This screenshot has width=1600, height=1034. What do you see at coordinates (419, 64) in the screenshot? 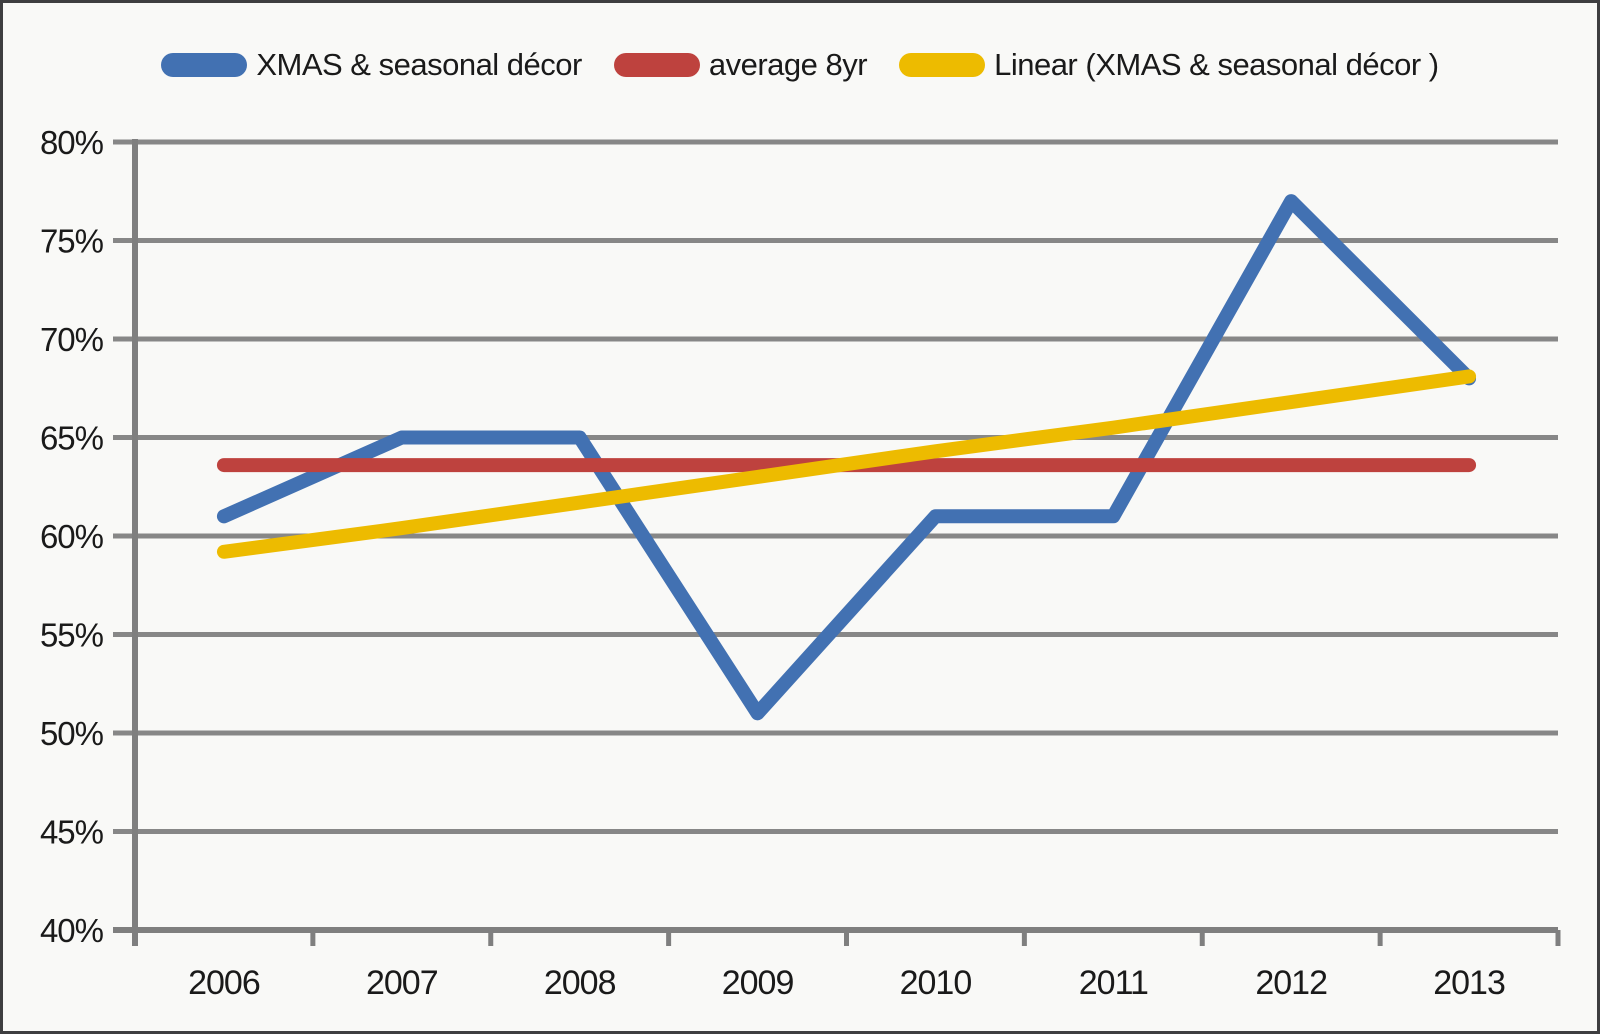
I see `legend-label-xmas-seasonal-decor: XMAS & seasonal décor` at bounding box center [419, 64].